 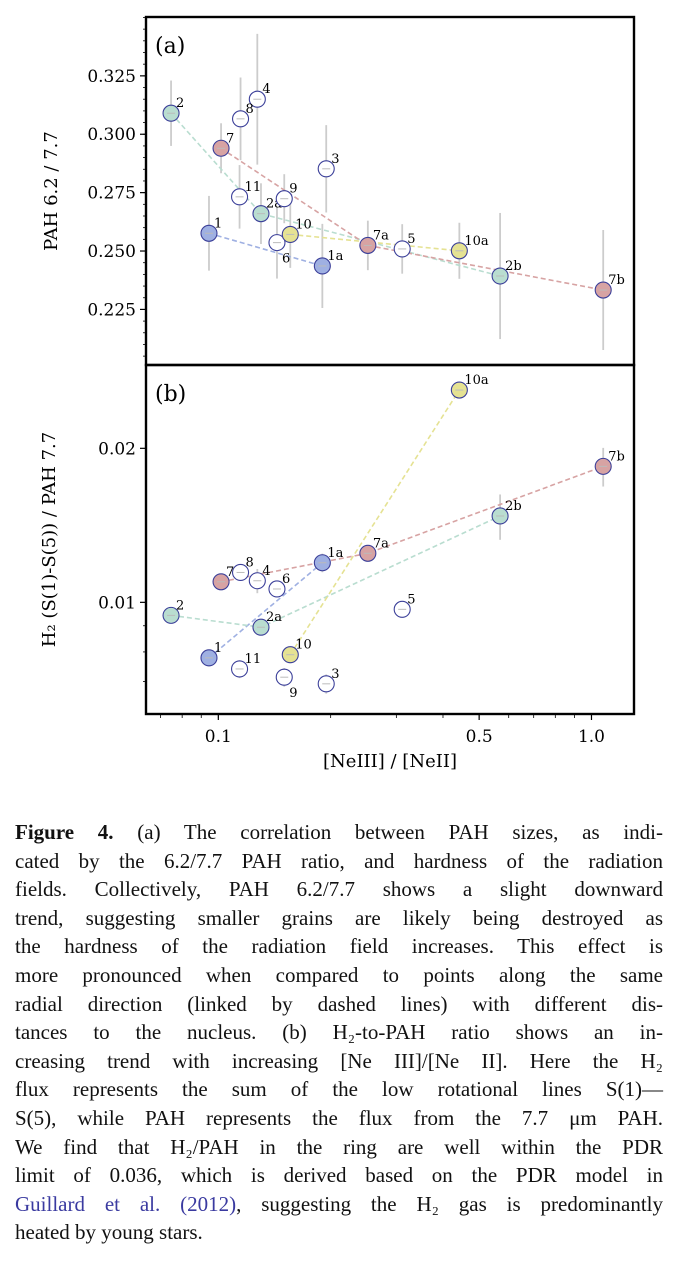 What do you see at coordinates (218, 737) in the screenshot?
I see `x-tick-label: 0.1` at bounding box center [218, 737].